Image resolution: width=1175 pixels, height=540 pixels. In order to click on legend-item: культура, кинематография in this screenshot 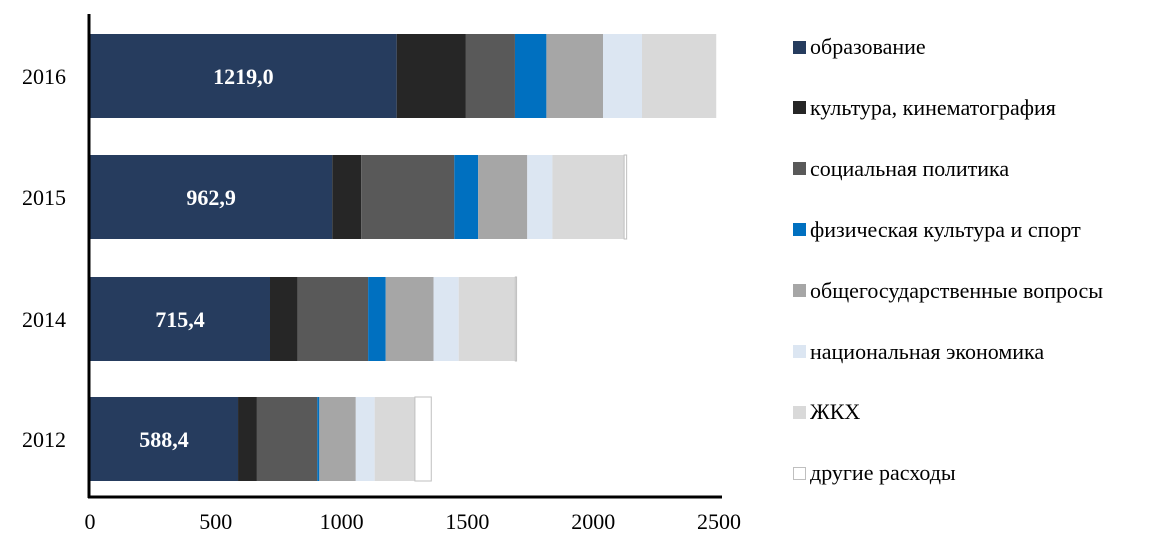, I will do `click(924, 108)`.